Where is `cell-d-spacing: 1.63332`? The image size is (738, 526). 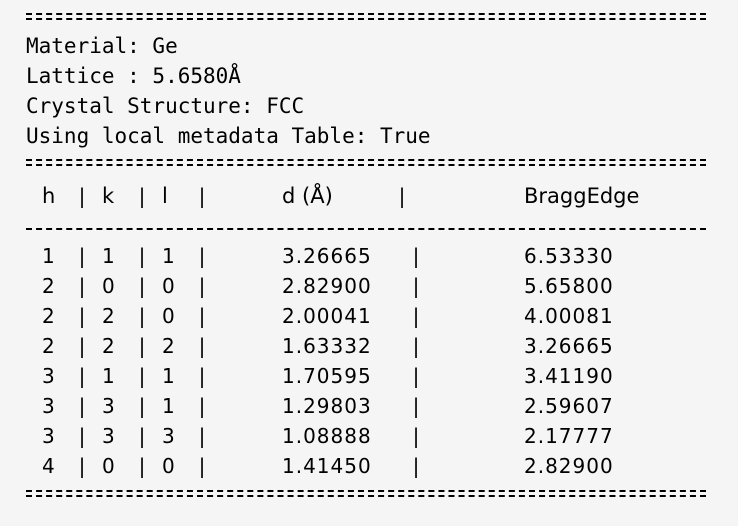 cell-d-spacing: 1.63332 is located at coordinates (327, 346).